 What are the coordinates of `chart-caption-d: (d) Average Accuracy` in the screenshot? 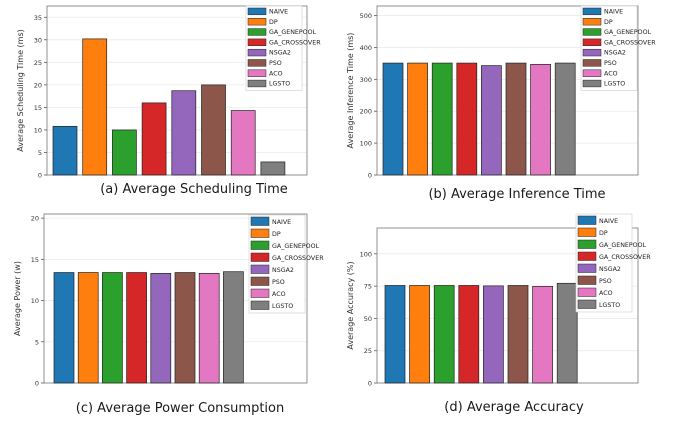 It's located at (514, 407).